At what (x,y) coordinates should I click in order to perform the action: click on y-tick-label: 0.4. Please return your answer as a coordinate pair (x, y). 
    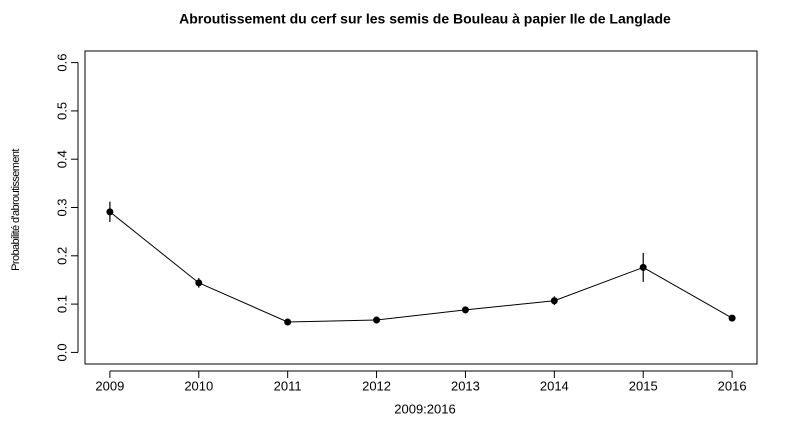
    Looking at the image, I should click on (61, 159).